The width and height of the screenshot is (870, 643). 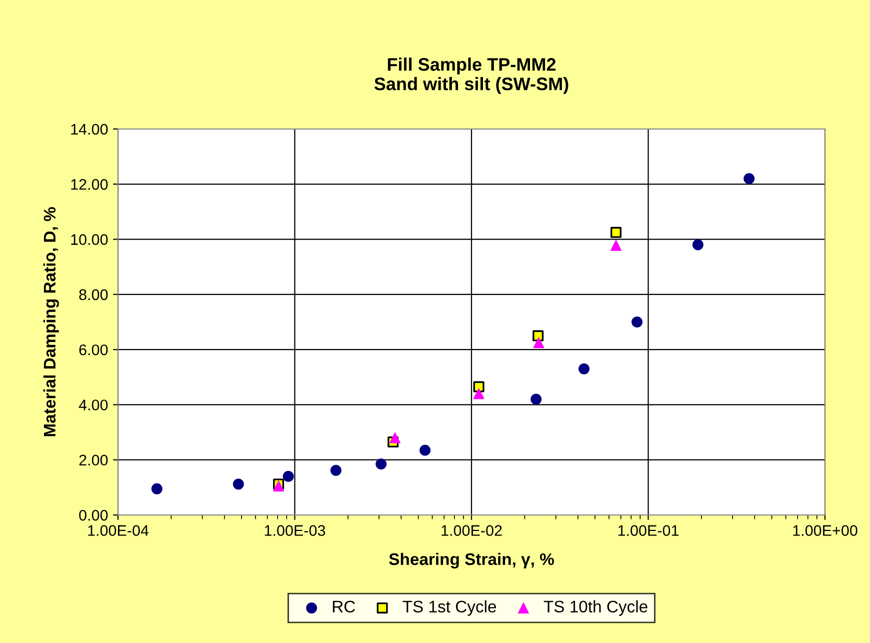 I want to click on legend-label: TS 1st Cycle, so click(x=449, y=608).